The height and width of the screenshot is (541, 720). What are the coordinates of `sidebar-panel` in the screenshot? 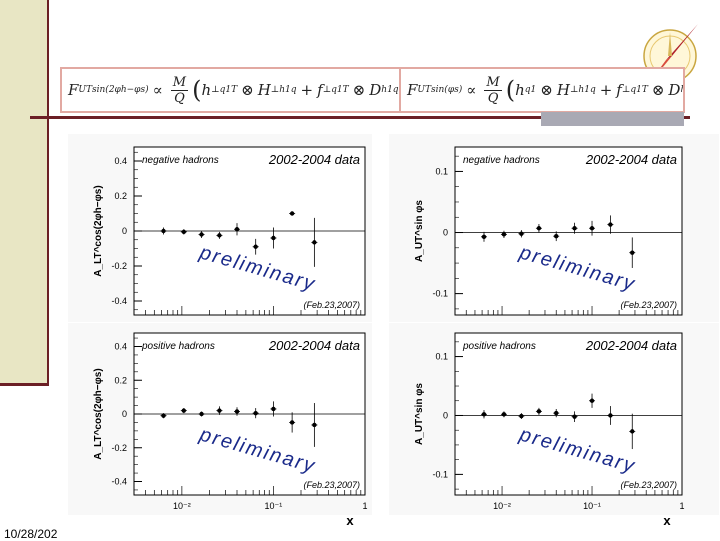 It's located at (23, 192).